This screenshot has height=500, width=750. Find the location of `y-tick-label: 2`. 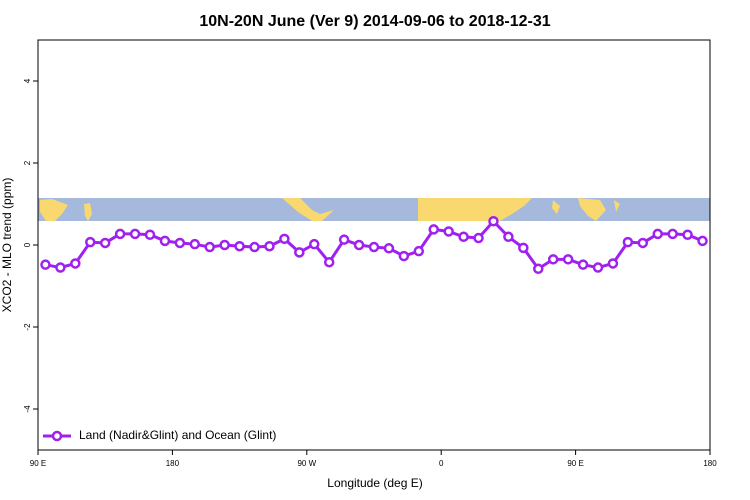

y-tick-label: 2 is located at coordinates (27, 162).